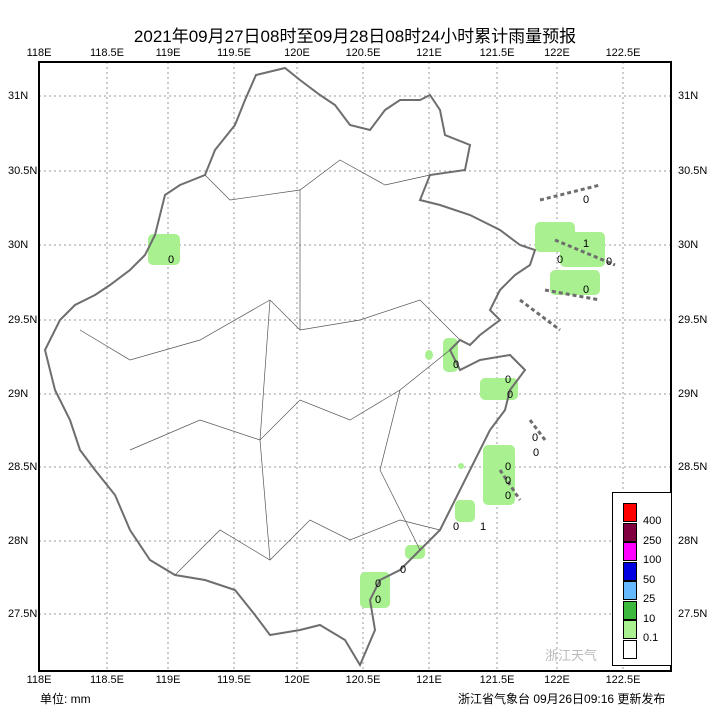 Image resolution: width=710 pixels, height=710 pixels. What do you see at coordinates (571, 655) in the screenshot?
I see `watermark: 浙江天气` at bounding box center [571, 655].